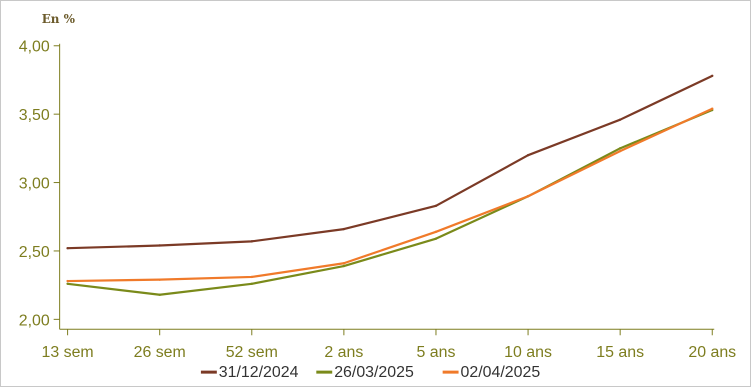 Image resolution: width=751 pixels, height=387 pixels. Describe the element at coordinates (34, 320) in the screenshot. I see `y-tick-label: 2,00` at that location.